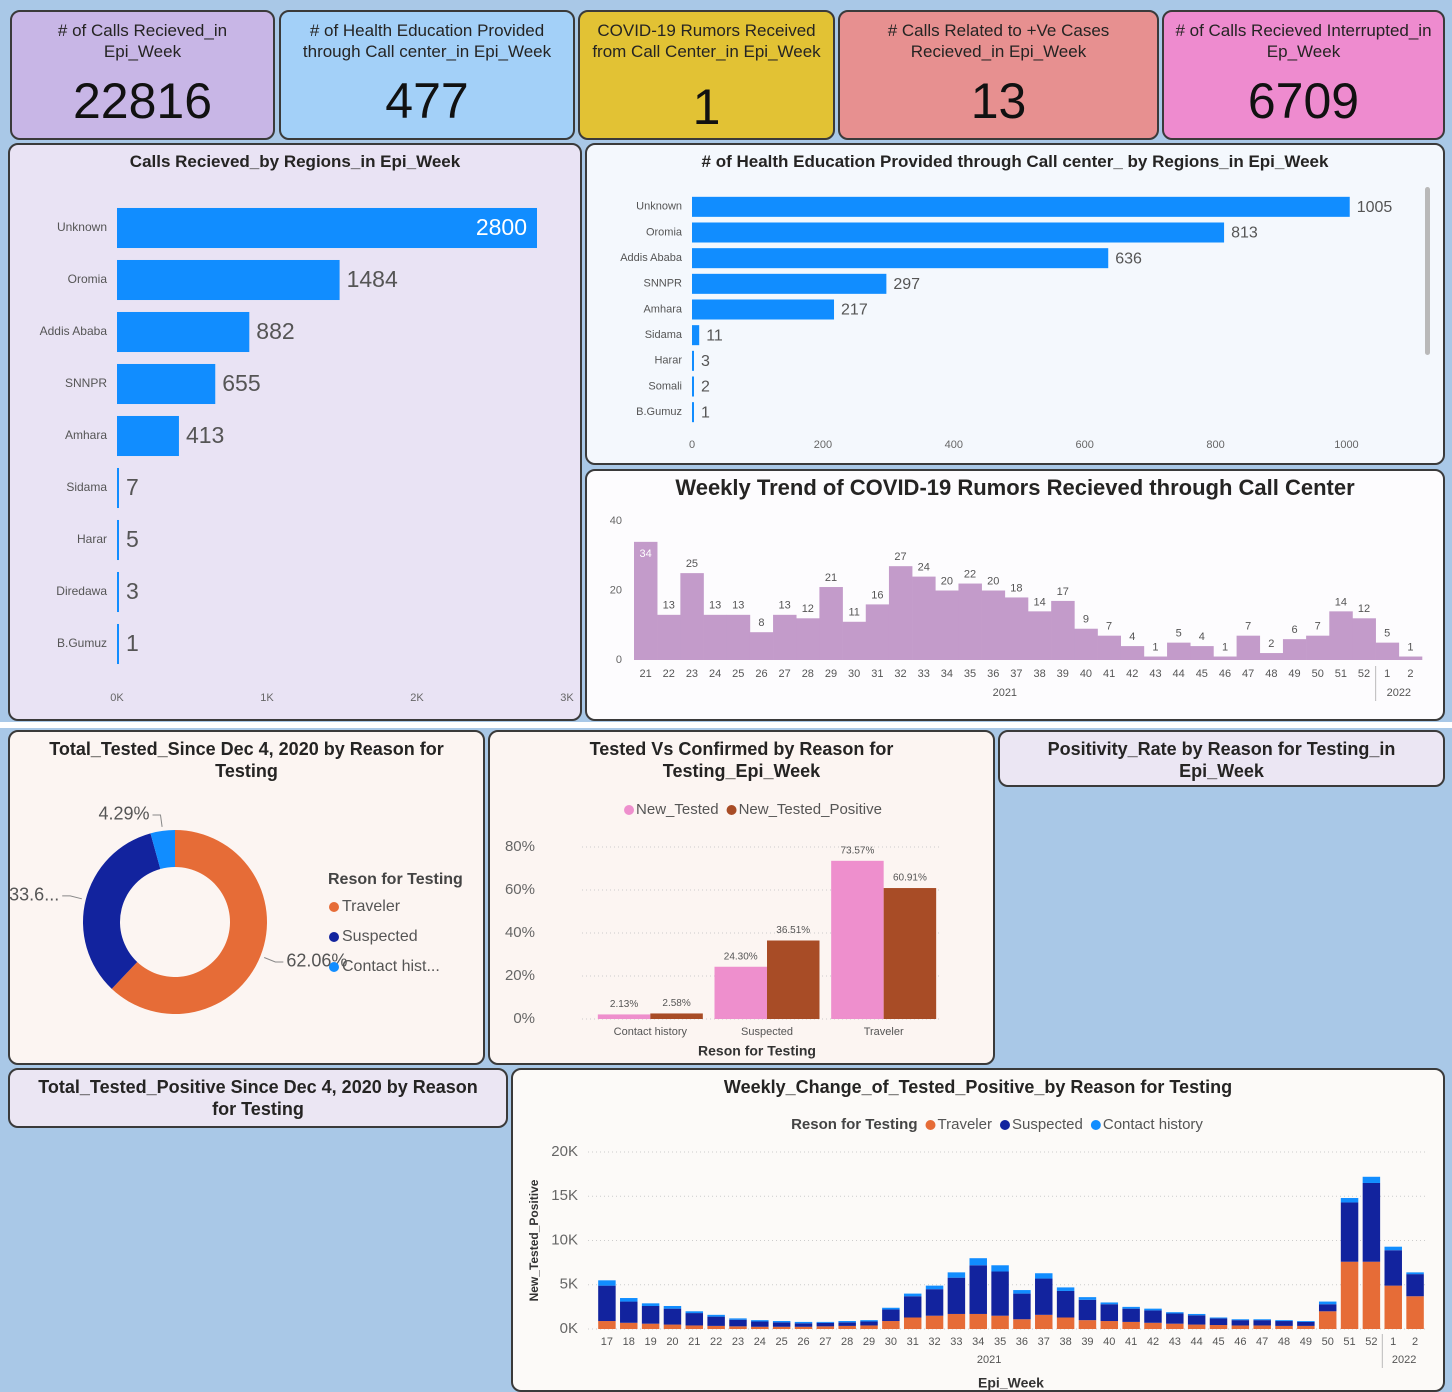 This screenshot has height=1392, width=1452. What do you see at coordinates (275, 331) in the screenshot?
I see `value-label: 882` at bounding box center [275, 331].